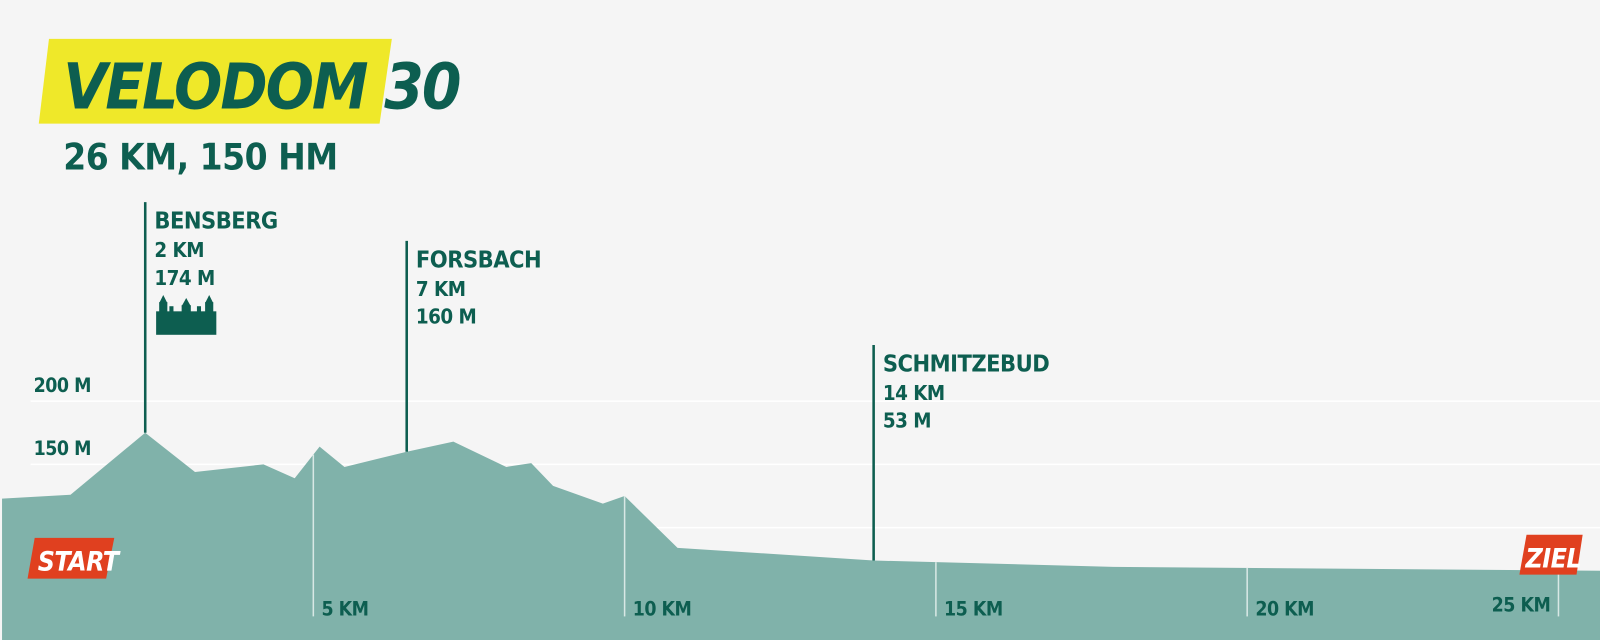 The width and height of the screenshot is (1600, 640). What do you see at coordinates (966, 364) in the screenshot?
I see `marker-name: SCHMITZEBUD` at bounding box center [966, 364].